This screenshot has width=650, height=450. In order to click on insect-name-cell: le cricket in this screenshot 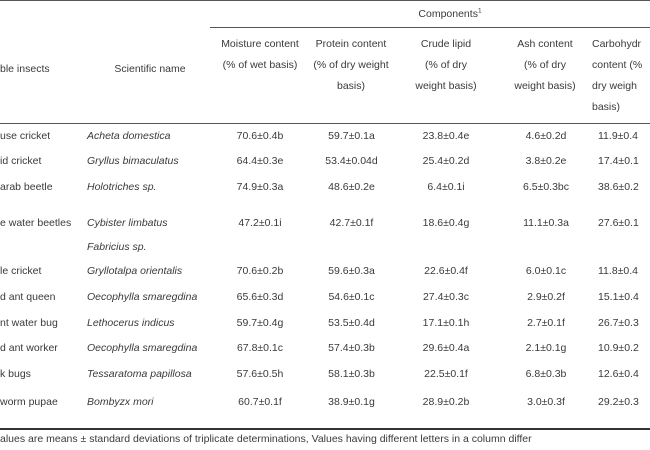, I will do `click(21, 271)`.